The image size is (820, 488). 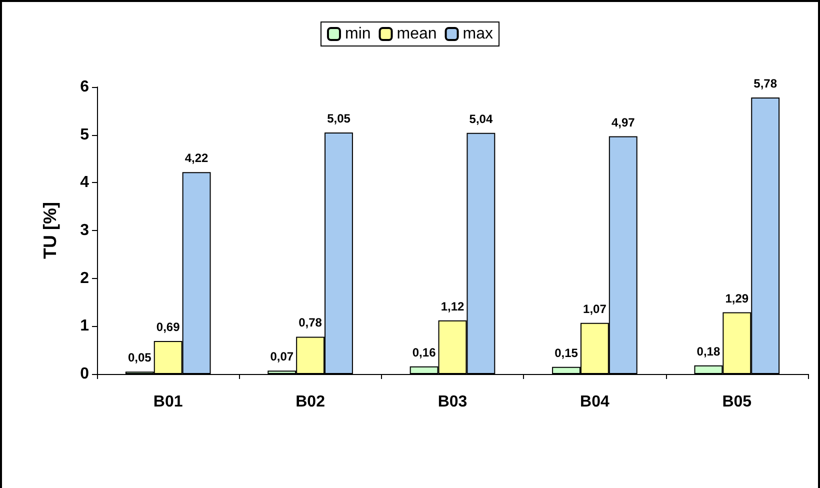 What do you see at coordinates (452, 306) in the screenshot?
I see `data-label: 1,12` at bounding box center [452, 306].